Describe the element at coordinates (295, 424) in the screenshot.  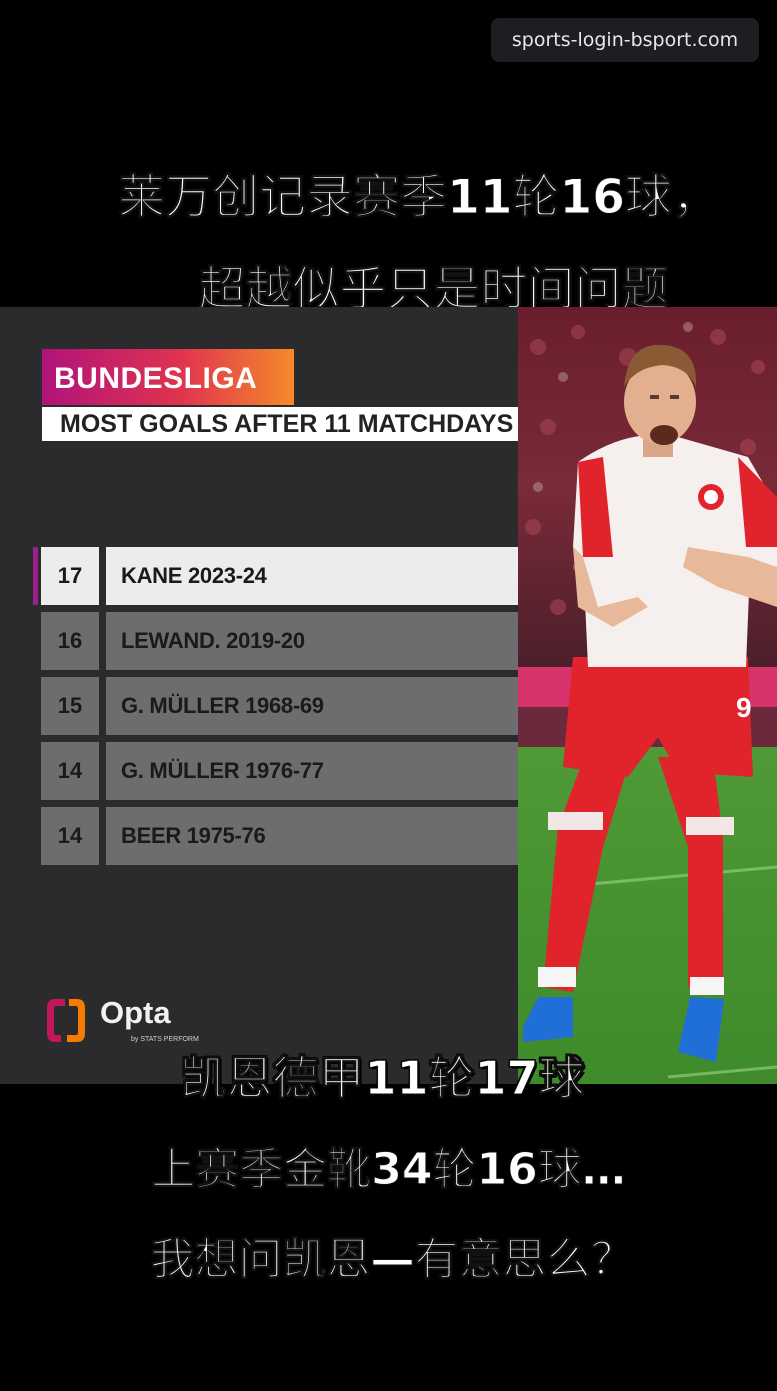
I see `graphic-subtitle: MOST GOALS AFTER 11 MATCHDAYS` at that location.